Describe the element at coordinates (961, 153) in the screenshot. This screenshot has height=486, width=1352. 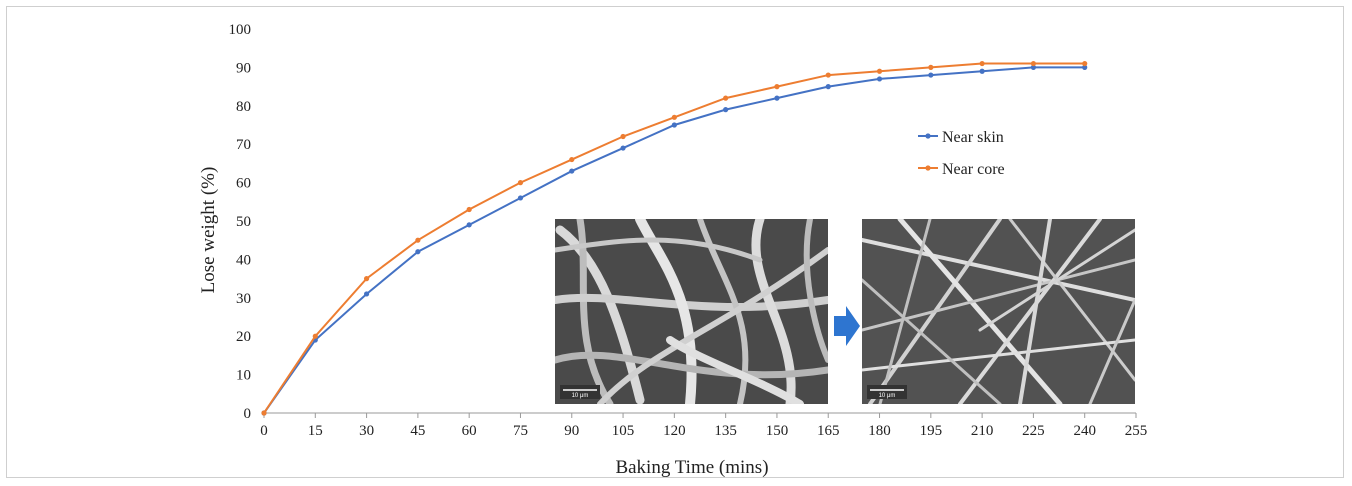
I see `legend: Near skin Near core` at that location.